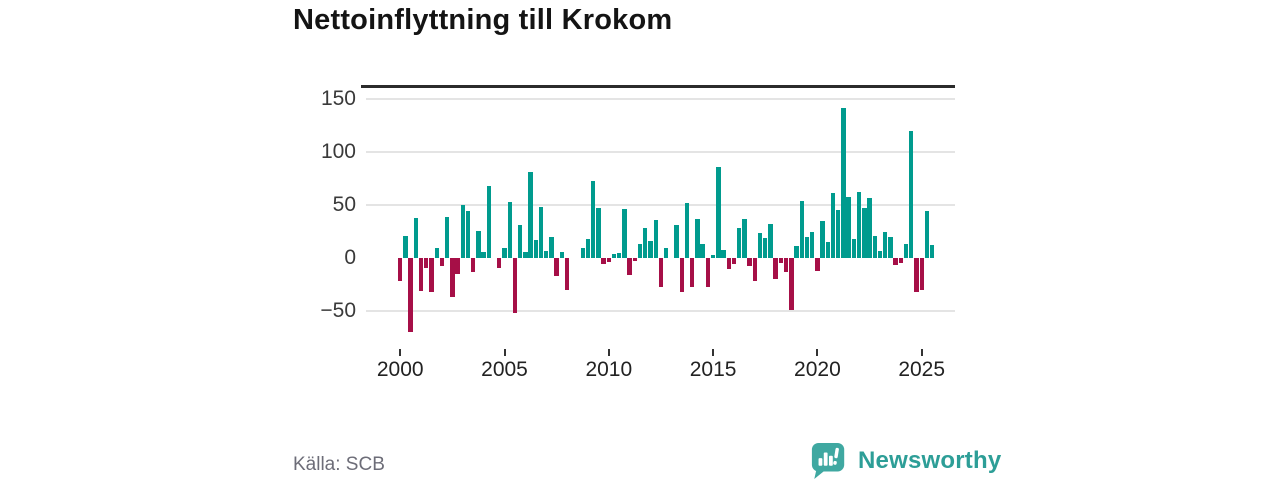 The width and height of the screenshot is (1280, 480). Describe the element at coordinates (658, 86) in the screenshot. I see `zero-line` at that location.